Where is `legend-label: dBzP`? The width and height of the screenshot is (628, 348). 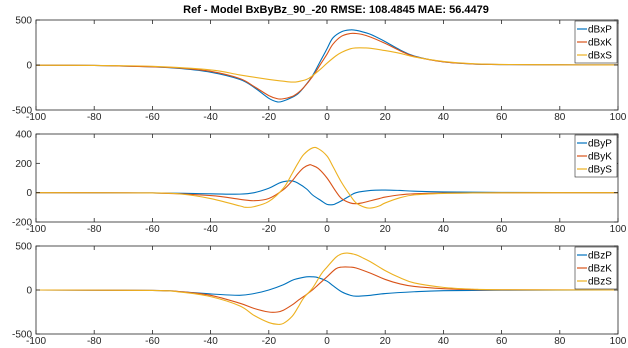 legend-label: dBzP is located at coordinates (600, 256).